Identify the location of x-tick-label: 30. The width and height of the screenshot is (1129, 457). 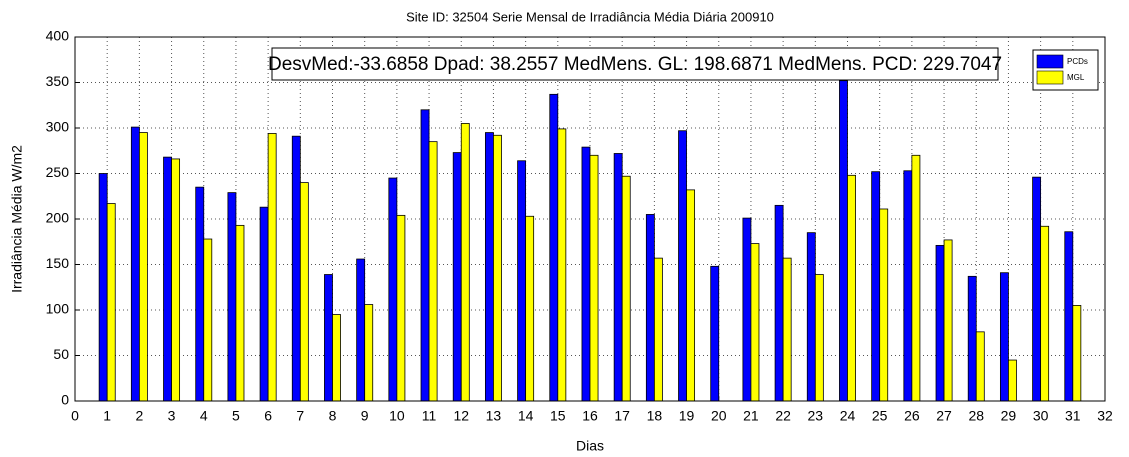
(1041, 416).